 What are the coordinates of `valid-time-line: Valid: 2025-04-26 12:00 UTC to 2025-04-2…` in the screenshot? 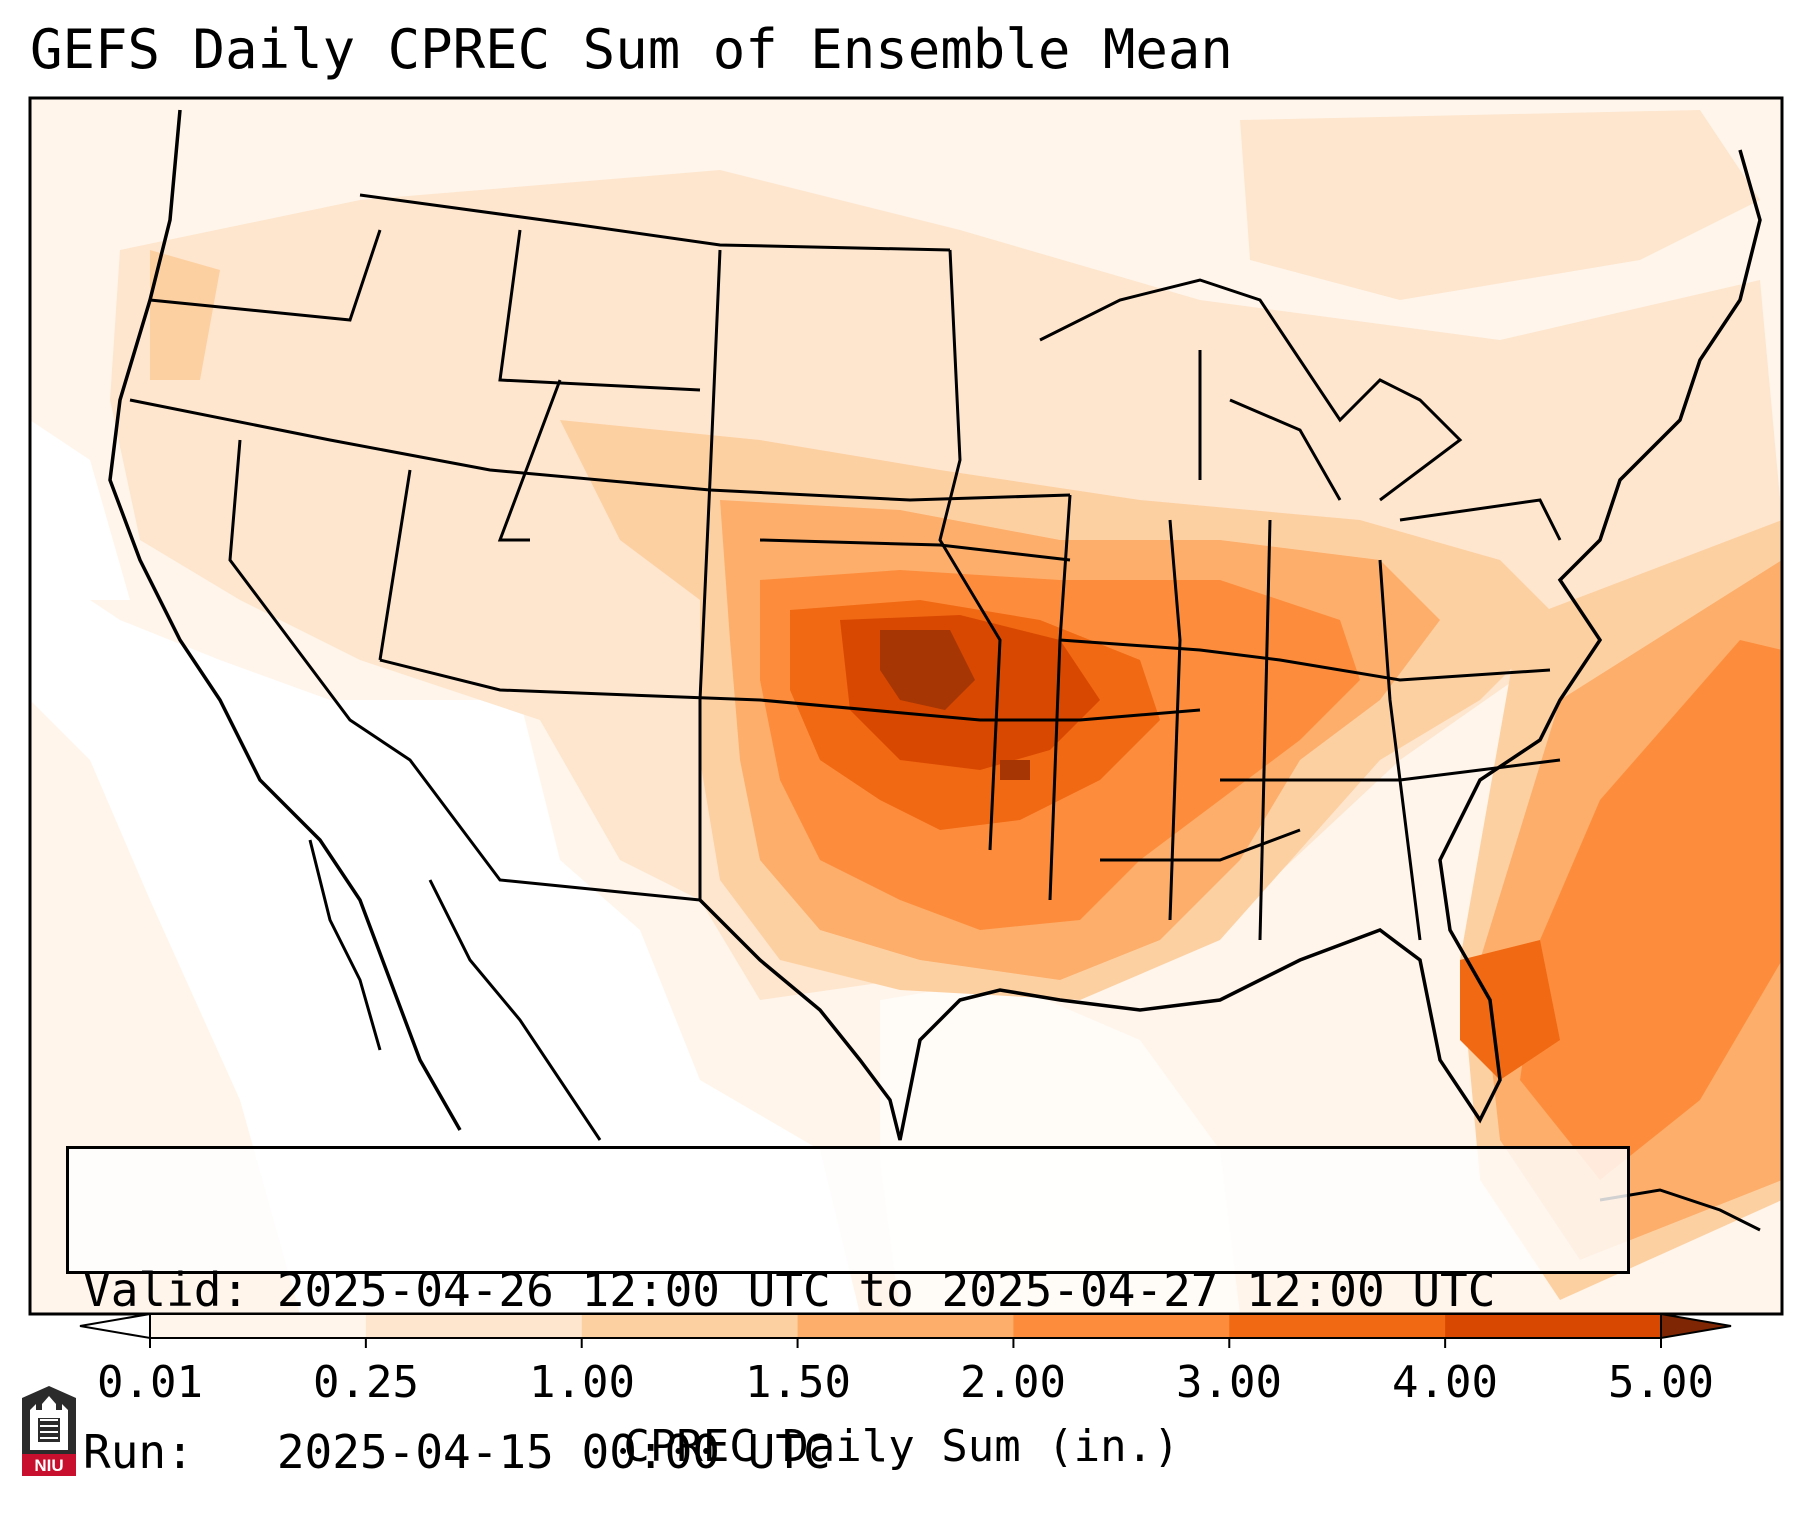 It's located at (789, 1290).